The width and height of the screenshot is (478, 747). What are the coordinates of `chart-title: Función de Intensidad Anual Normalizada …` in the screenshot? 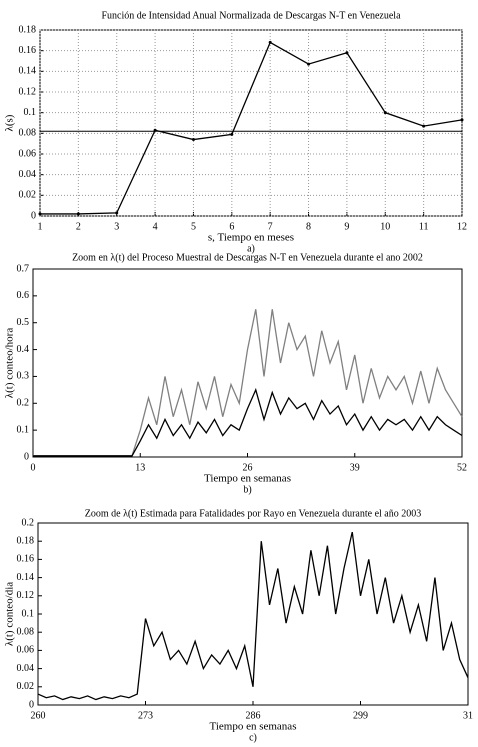 It's located at (251, 15).